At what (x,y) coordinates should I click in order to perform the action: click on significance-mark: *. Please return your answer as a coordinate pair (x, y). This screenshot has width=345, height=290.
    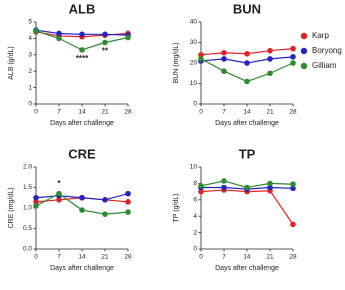
    Looking at the image, I should click on (59, 183).